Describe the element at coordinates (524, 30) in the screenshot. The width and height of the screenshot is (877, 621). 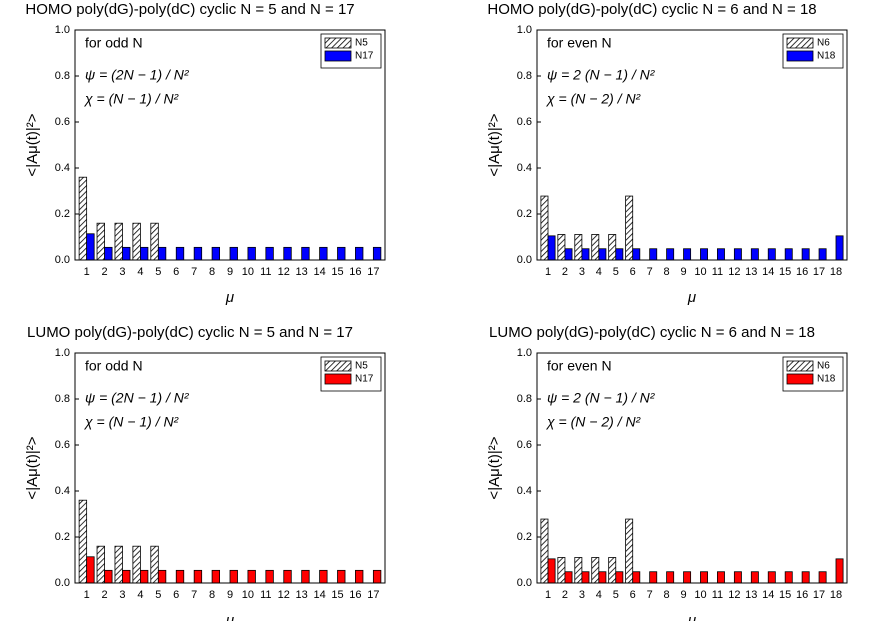
I see `y-tick-label: 1.0` at that location.